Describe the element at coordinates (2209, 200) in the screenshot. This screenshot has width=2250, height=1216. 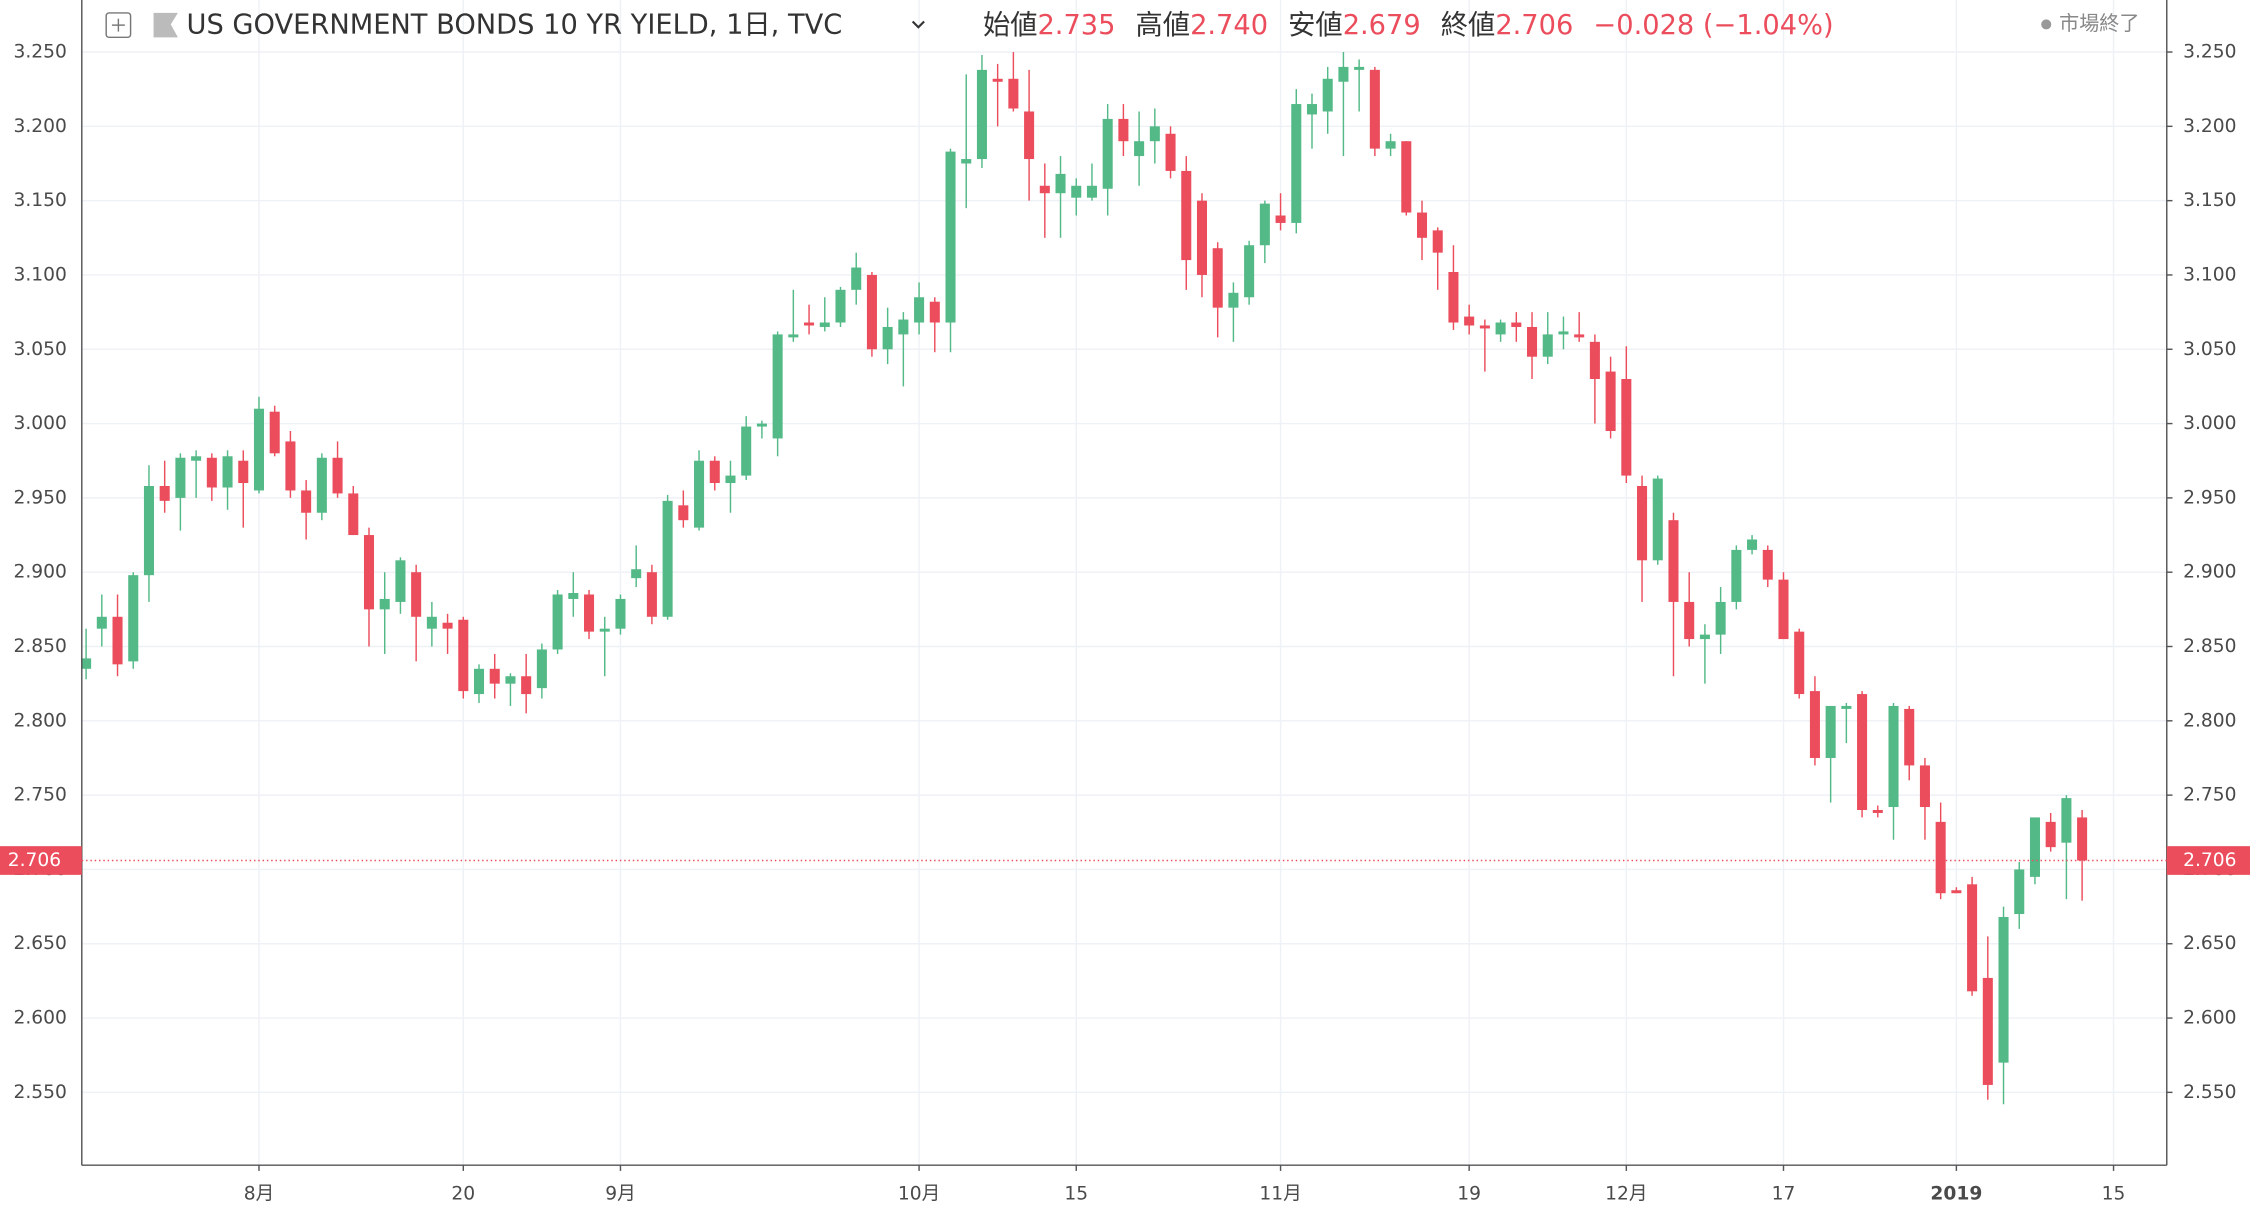
I see `y-tick-label-right: 3.150` at that location.